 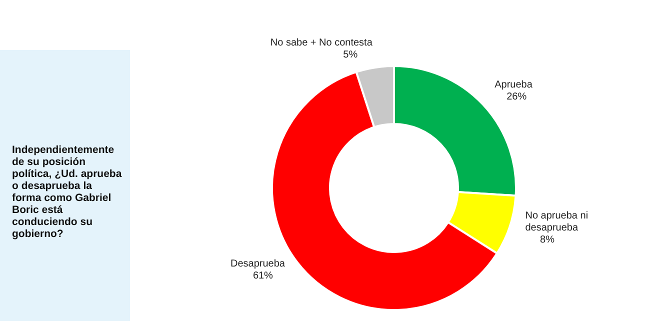 What do you see at coordinates (321, 43) in the screenshot?
I see `slice-label: No sabe + No contesta` at bounding box center [321, 43].